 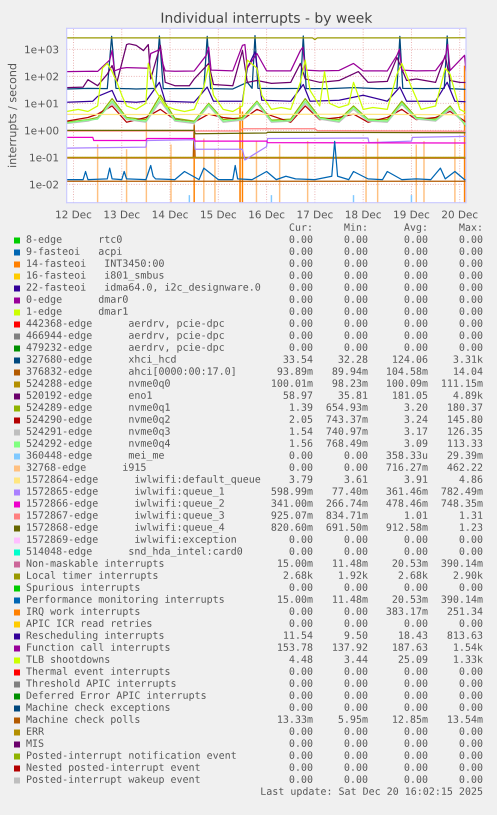 I want to click on legend-label: Deferred Error APIC interrupts, so click(x=116, y=696).